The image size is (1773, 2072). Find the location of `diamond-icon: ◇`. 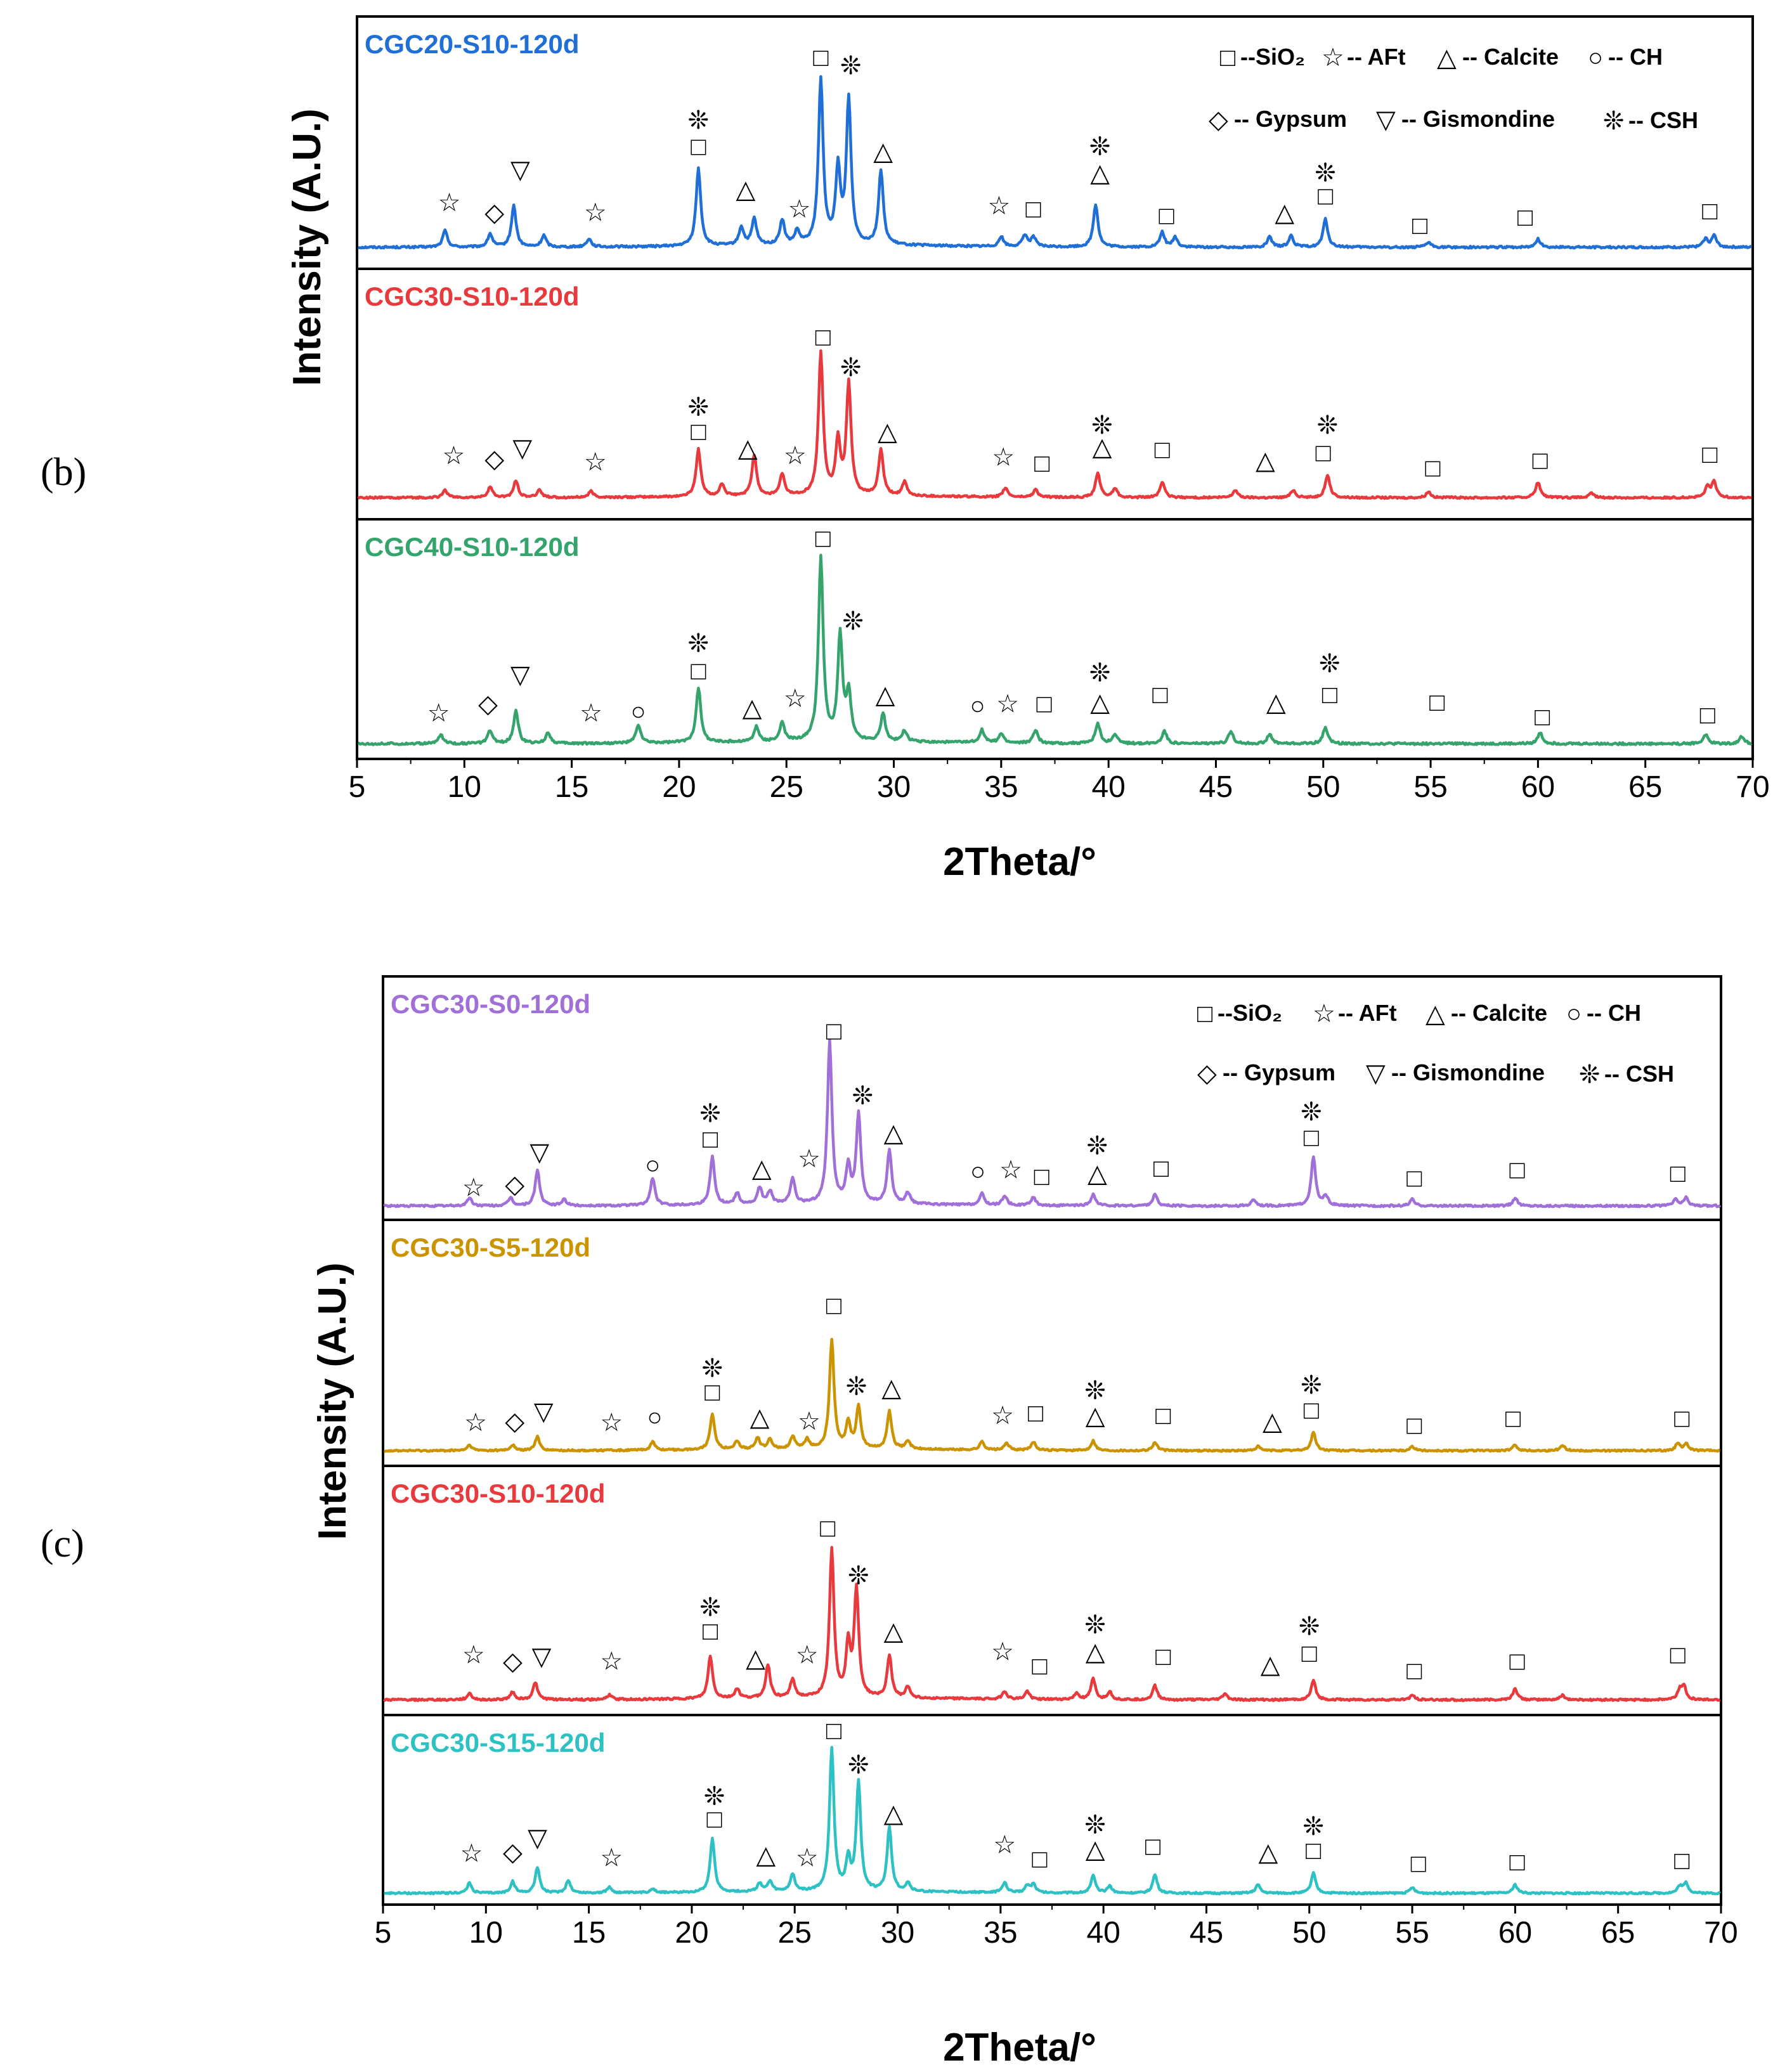

diamond-icon: ◇ is located at coordinates (1207, 1073).